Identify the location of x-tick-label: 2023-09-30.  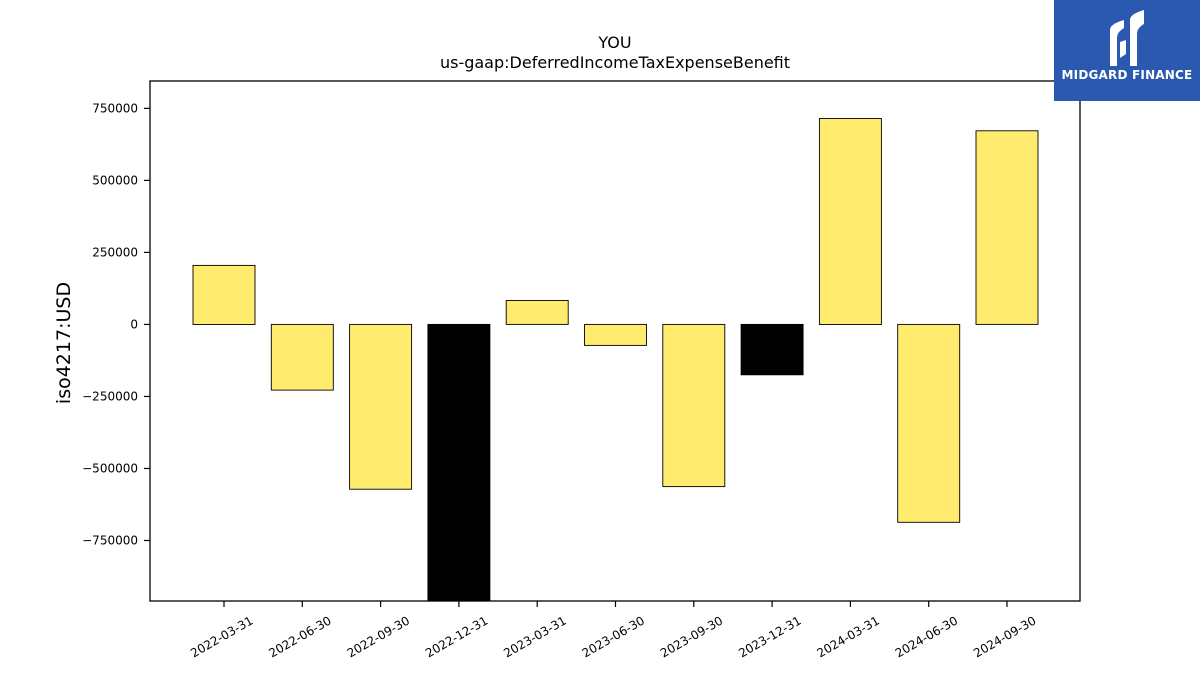
(691, 636).